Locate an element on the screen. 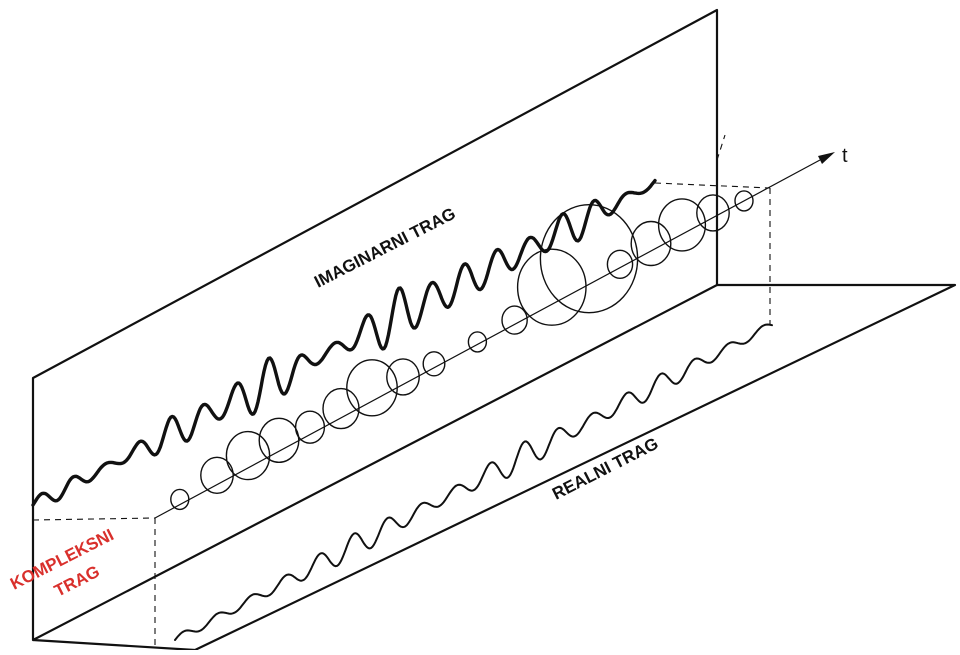 This screenshot has width=960, height=655. time-axis-label: t is located at coordinates (845, 156).